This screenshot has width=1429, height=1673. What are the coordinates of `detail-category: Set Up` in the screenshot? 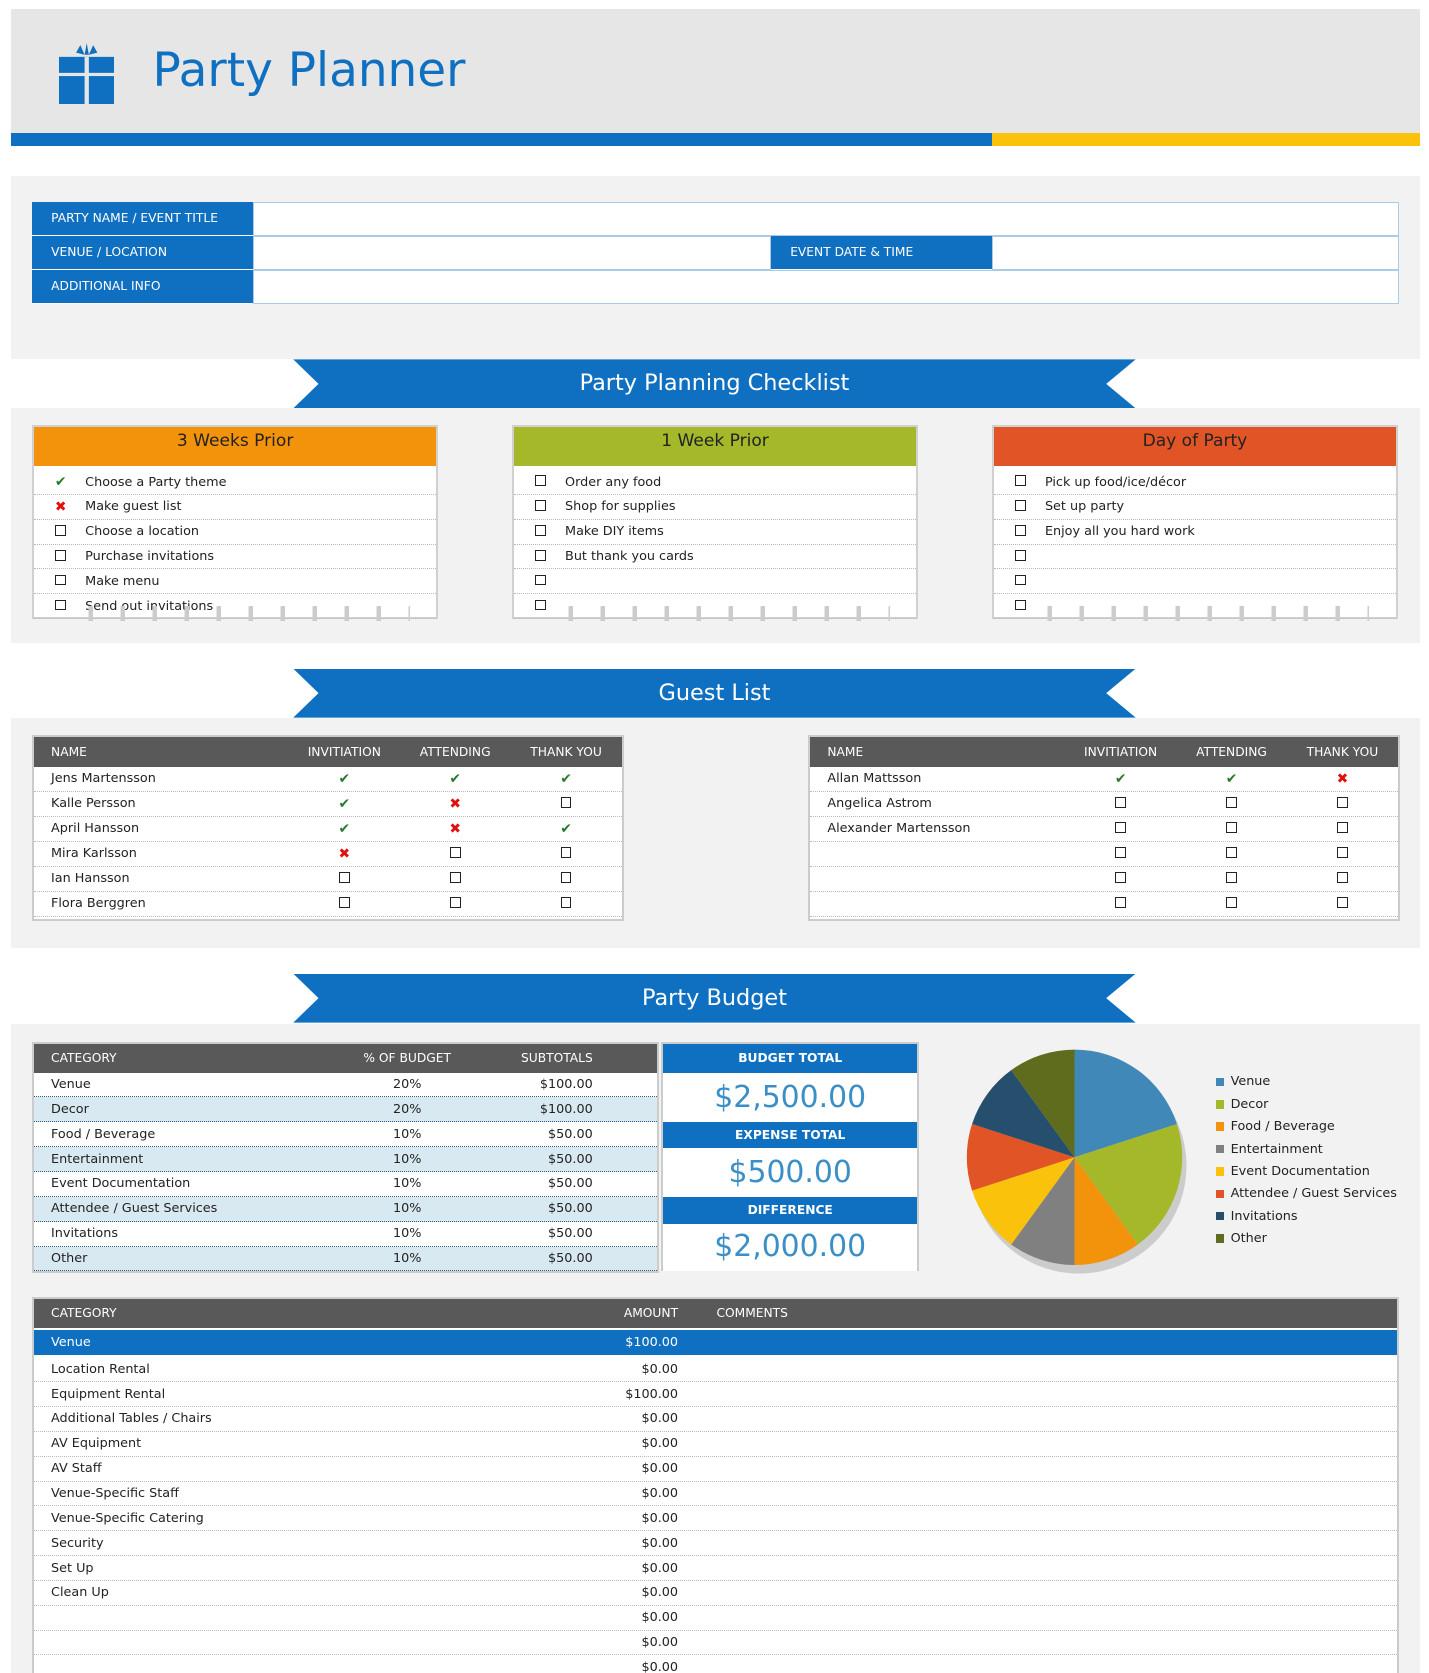 It's located at (72, 1568).